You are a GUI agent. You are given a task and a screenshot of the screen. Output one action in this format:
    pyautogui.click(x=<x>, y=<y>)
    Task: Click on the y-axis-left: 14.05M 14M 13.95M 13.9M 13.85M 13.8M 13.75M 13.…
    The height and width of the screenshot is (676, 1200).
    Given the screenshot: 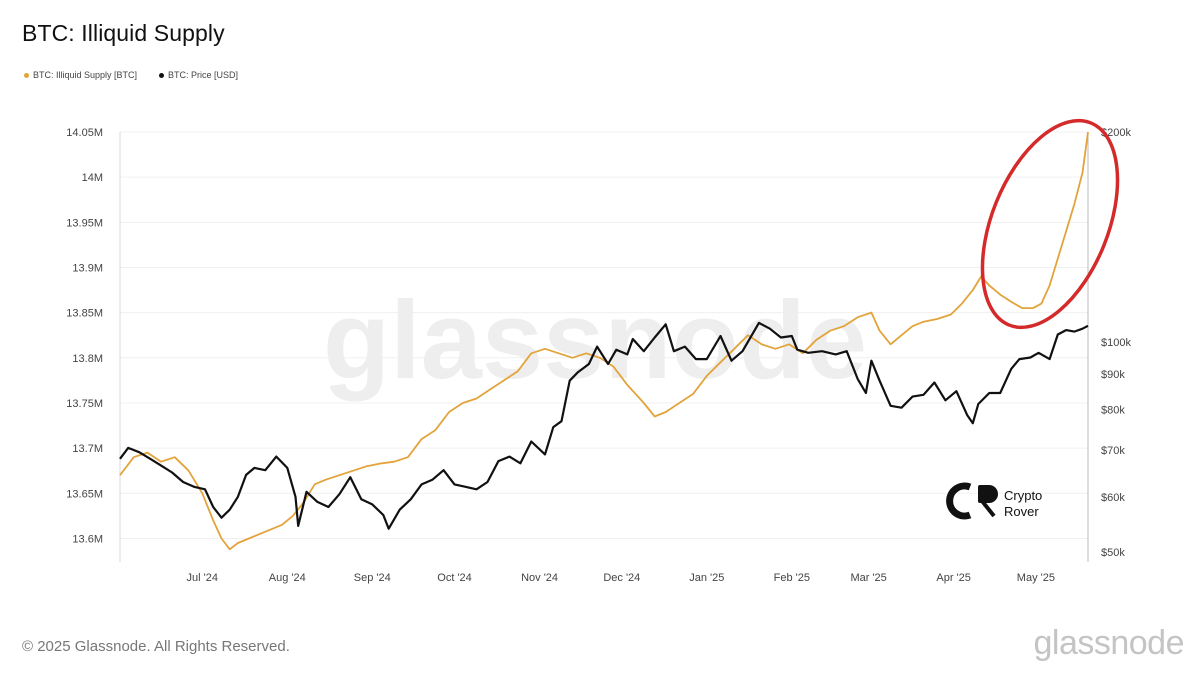 What is the action you would take?
    pyautogui.click(x=84, y=336)
    